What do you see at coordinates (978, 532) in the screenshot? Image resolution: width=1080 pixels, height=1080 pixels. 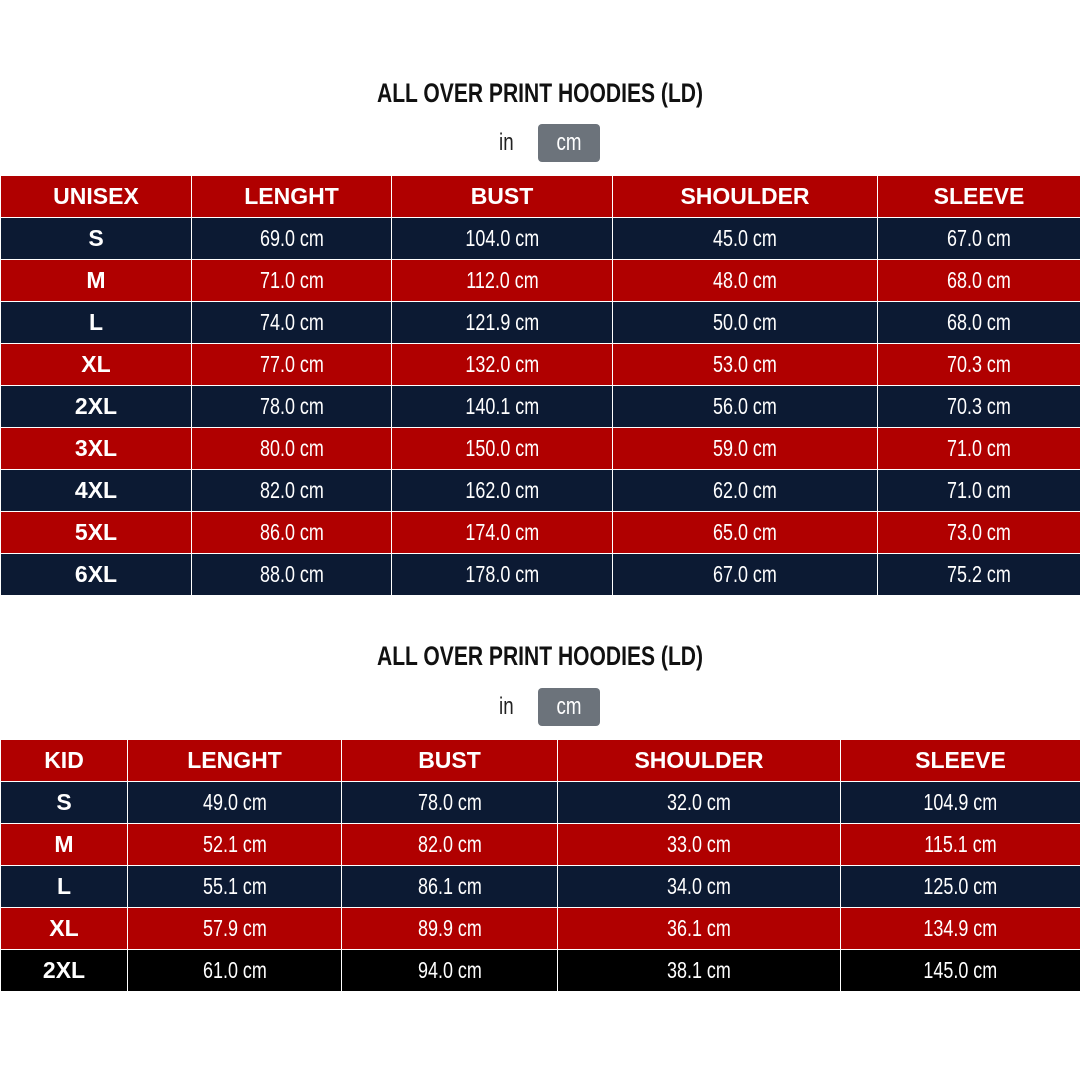 I see `measurement-cell: 73.0 cm` at bounding box center [978, 532].